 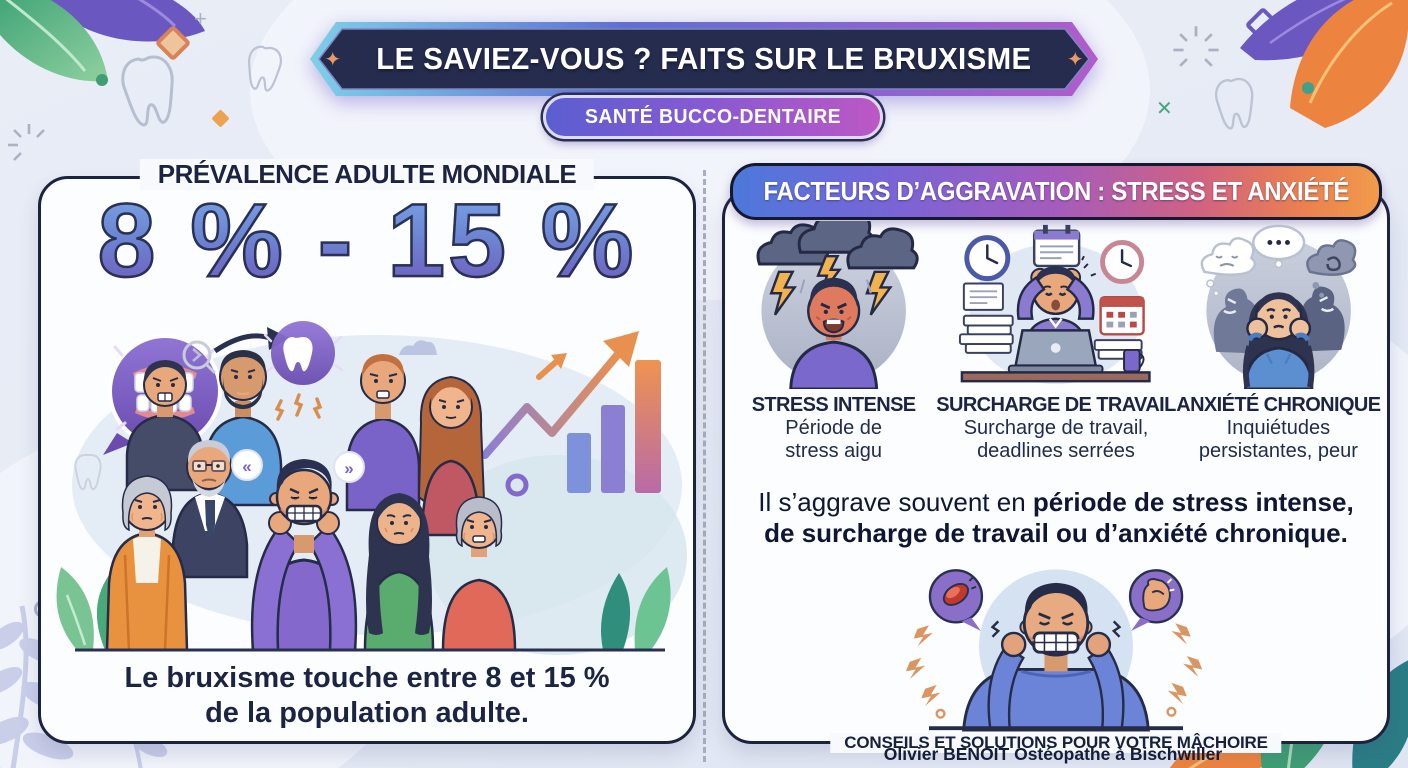 What do you see at coordinates (1056, 439) in the screenshot?
I see `factor-desc: Surcharge de travail, deadlines serrées` at bounding box center [1056, 439].